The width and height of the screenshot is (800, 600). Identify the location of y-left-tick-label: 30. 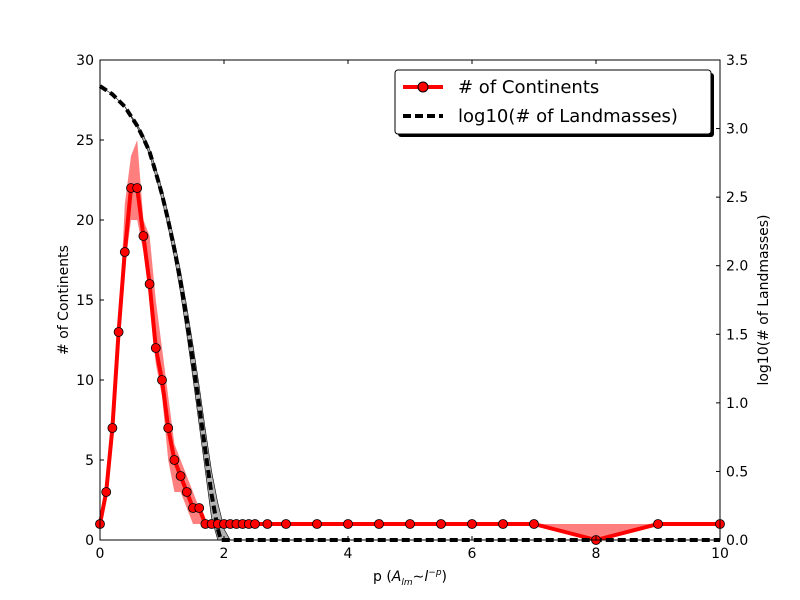
(85, 61).